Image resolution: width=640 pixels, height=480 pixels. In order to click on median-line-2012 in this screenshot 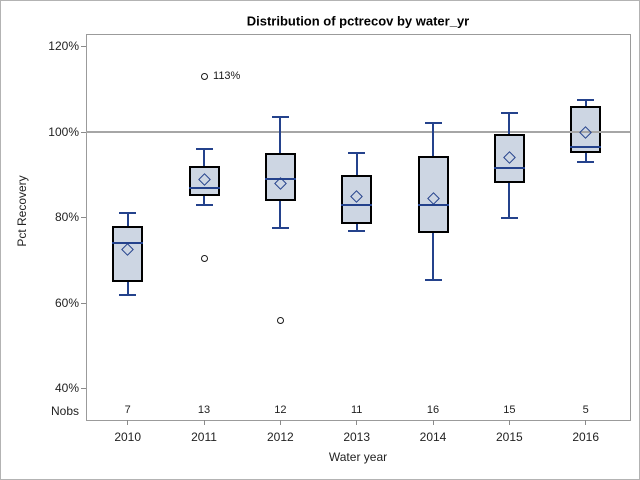, I will do `click(280, 179)`.